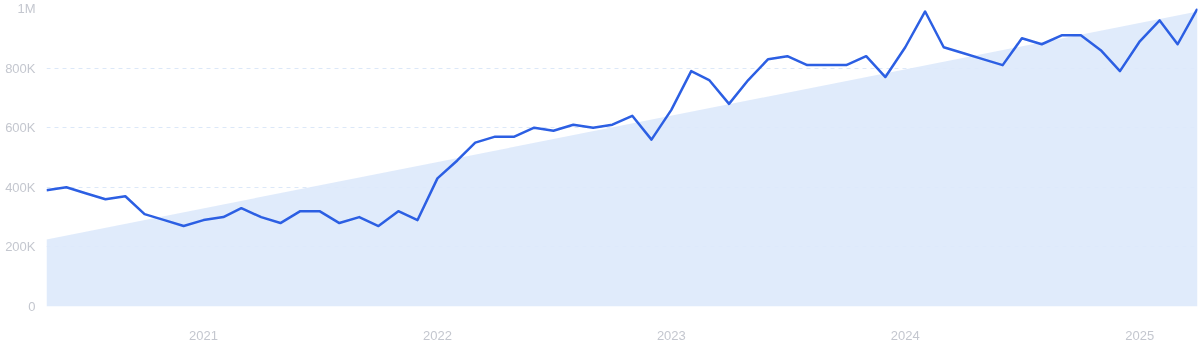 The image size is (1200, 342). What do you see at coordinates (671, 334) in the screenshot?
I see `x-tick-label: 2023` at bounding box center [671, 334].